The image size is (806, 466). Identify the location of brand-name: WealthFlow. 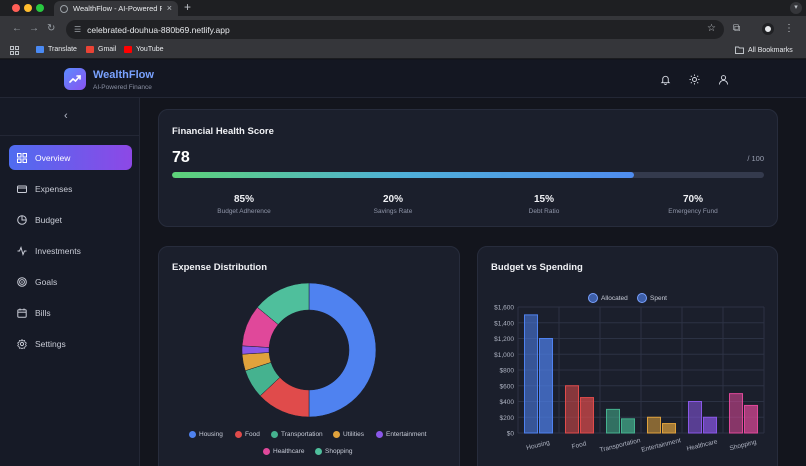
(123, 75).